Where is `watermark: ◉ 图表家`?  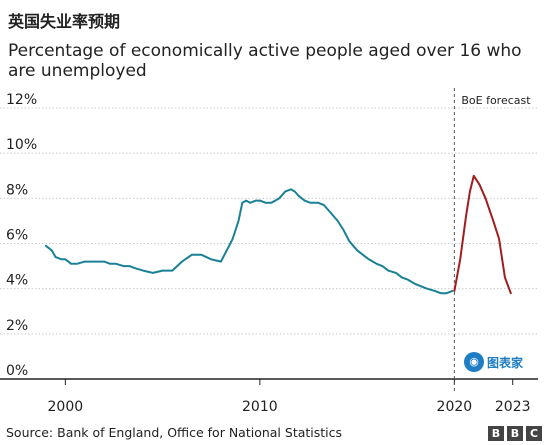 watermark: ◉ 图表家 is located at coordinates (493, 362).